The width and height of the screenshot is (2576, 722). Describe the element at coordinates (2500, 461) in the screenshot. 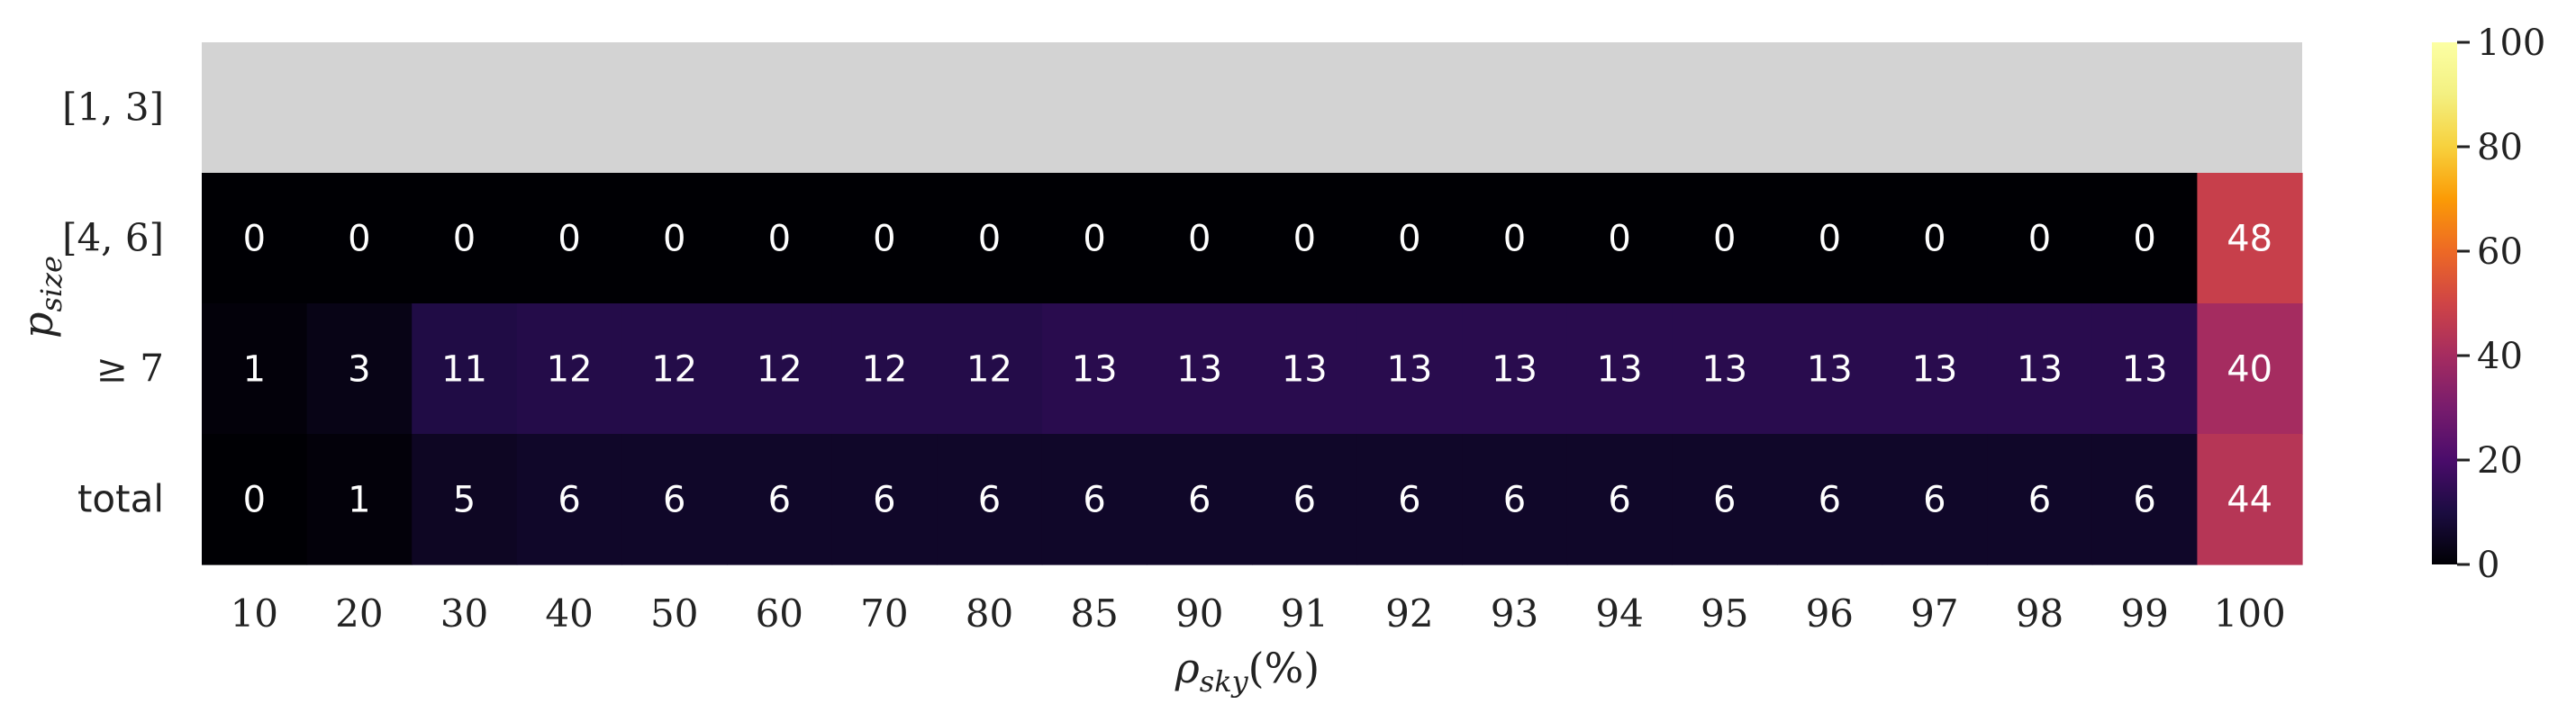

I see `colorbar-tick-label: 20` at that location.